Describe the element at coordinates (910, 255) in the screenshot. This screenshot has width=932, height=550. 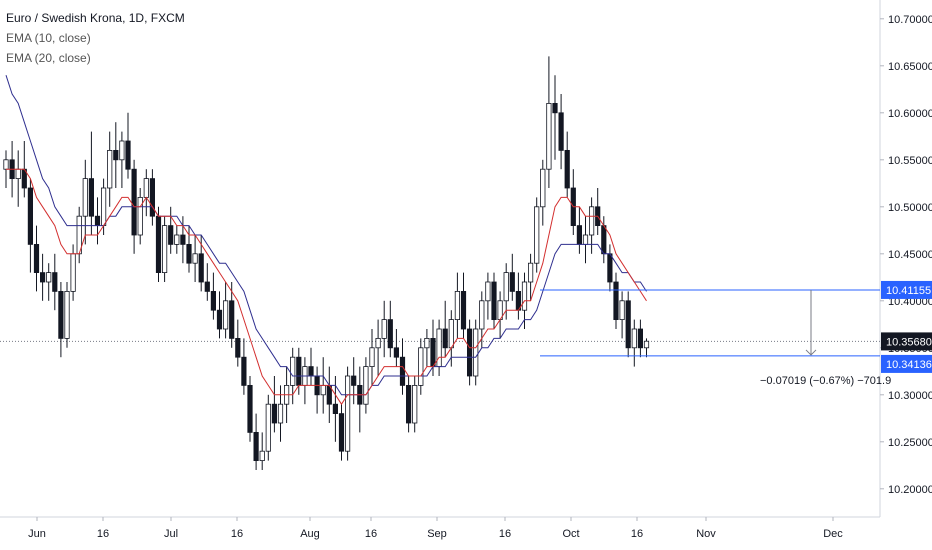
I see `y-tick-label: 10.45000` at that location.